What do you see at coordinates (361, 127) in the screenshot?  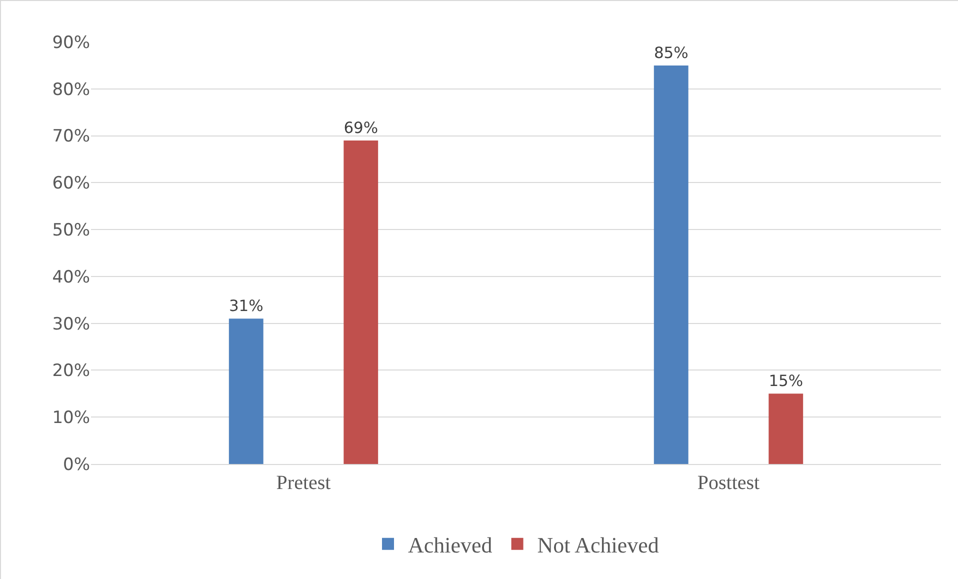 I see `data-label: 69%` at bounding box center [361, 127].